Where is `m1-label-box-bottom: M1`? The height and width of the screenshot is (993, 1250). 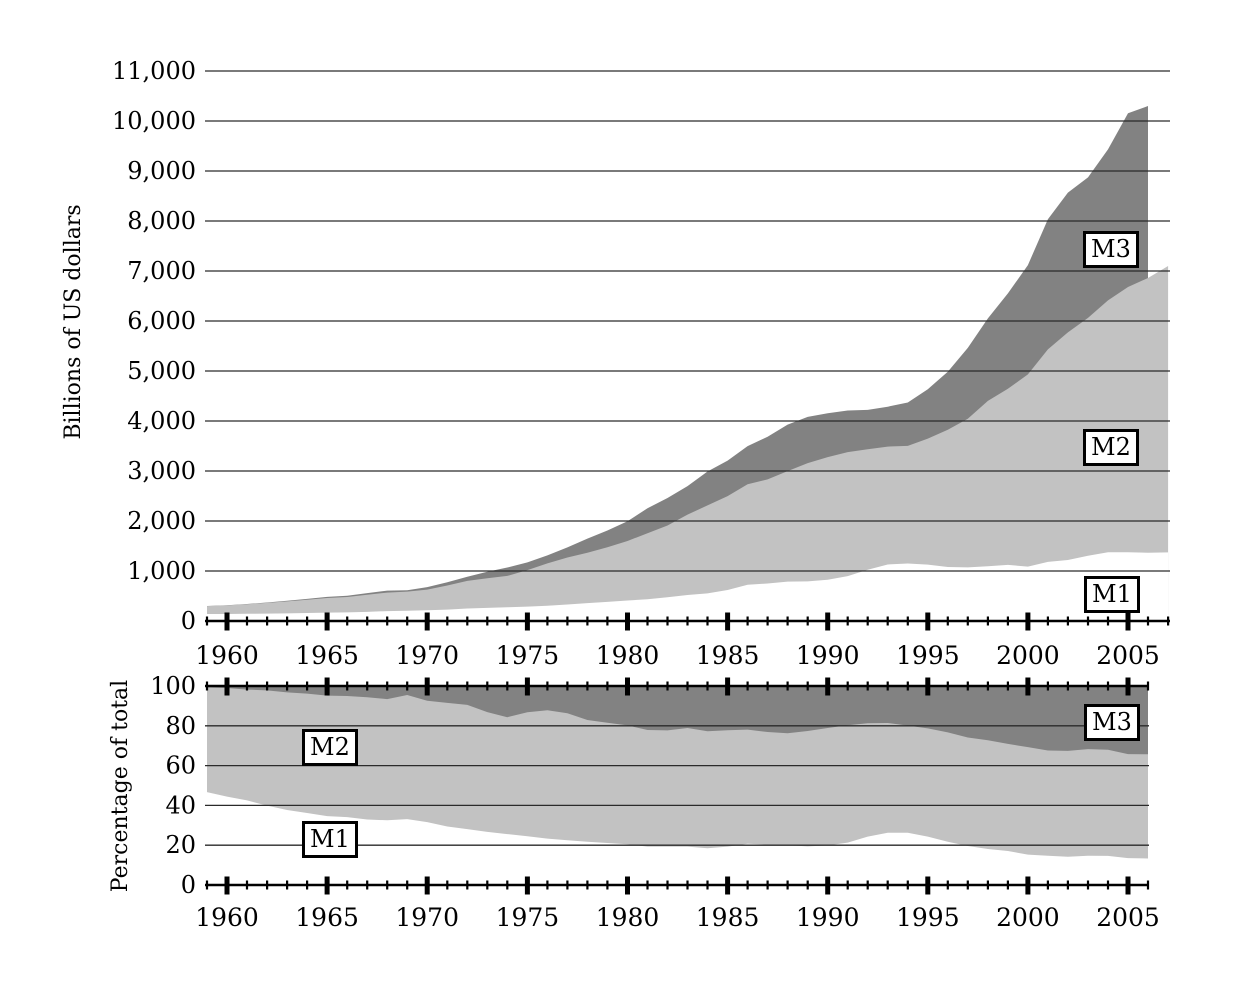
m1-label-box-bottom: M1 is located at coordinates (330, 839).